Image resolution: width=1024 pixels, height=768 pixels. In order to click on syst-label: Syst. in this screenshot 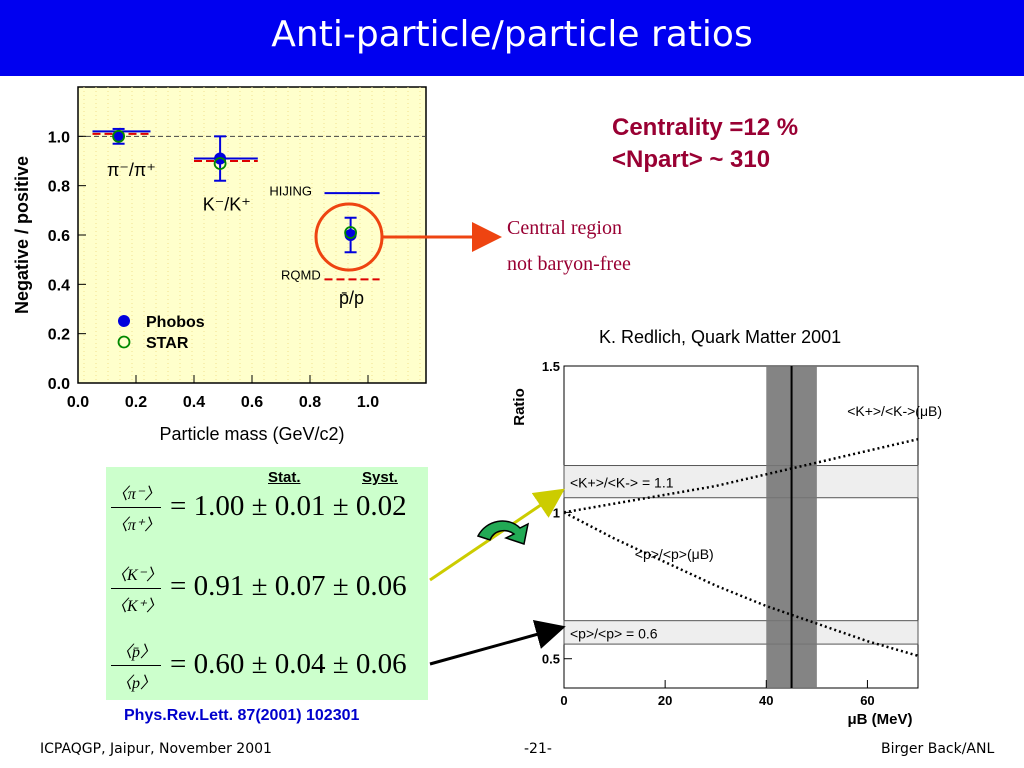, I will do `click(380, 477)`.